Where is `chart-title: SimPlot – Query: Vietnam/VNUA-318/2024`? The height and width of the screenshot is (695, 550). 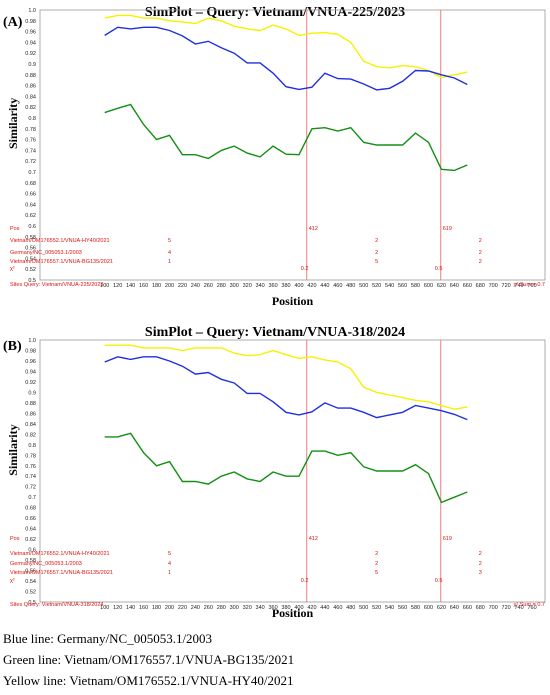 chart-title: SimPlot – Query: Vietnam/VNUA-318/2024 is located at coordinates (275, 332).